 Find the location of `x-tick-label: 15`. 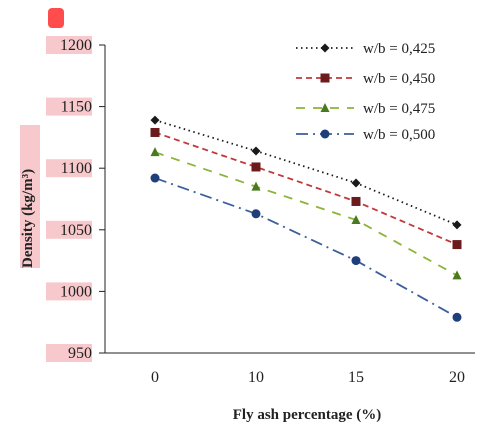

x-tick-label: 15 is located at coordinates (356, 377).